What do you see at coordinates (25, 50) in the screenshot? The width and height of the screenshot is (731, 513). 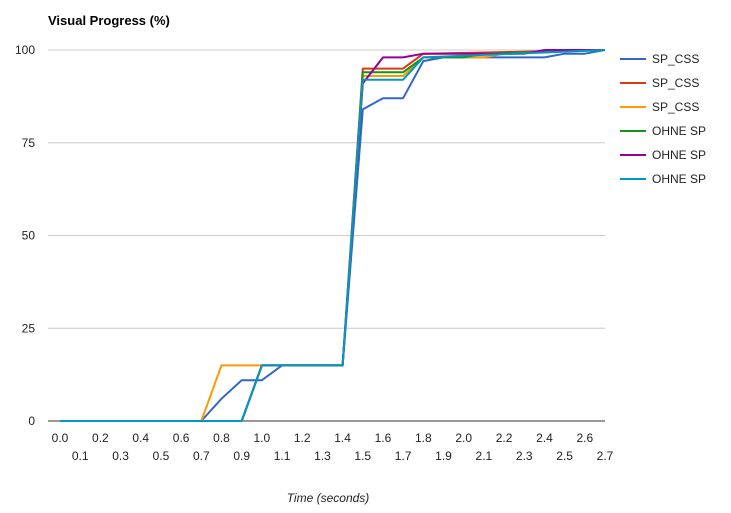 I see `y-tick-label: 100` at bounding box center [25, 50].